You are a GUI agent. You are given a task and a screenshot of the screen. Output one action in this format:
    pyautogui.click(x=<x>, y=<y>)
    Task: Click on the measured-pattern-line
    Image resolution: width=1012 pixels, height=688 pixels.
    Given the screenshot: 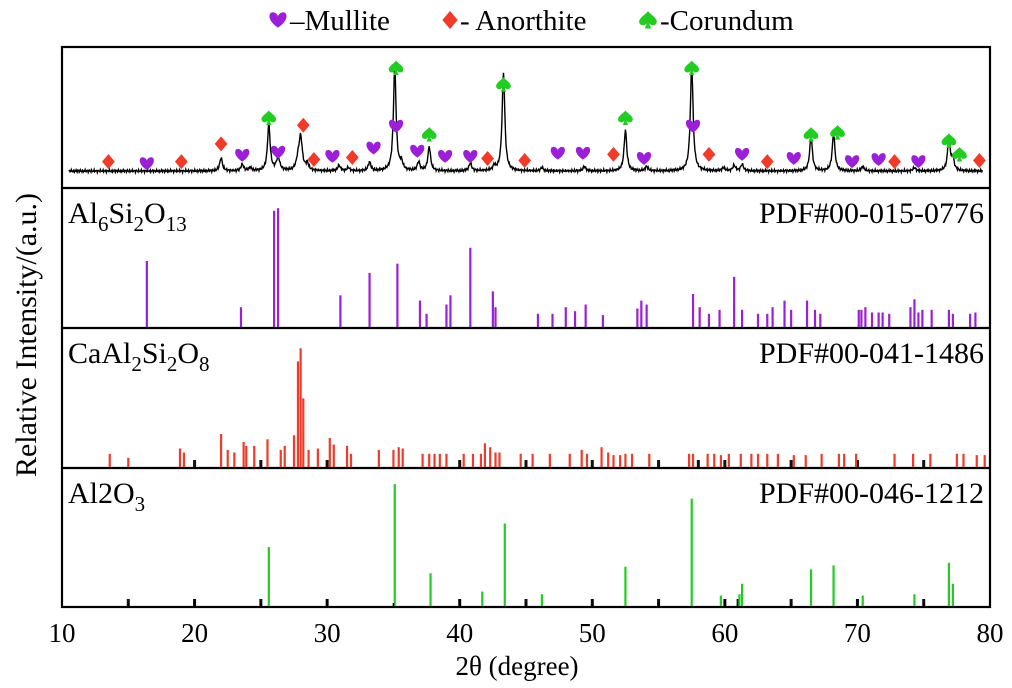 What is the action you would take?
    pyautogui.click(x=525, y=119)
    